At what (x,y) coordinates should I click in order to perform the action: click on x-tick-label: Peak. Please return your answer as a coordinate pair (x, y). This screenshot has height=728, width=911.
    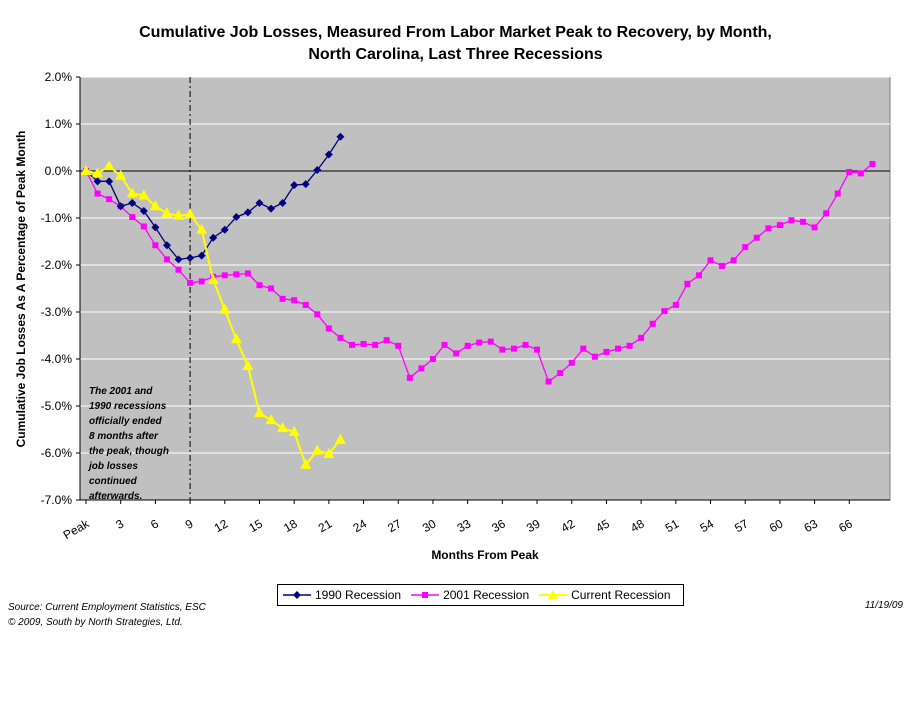
    Looking at the image, I should click on (77, 529).